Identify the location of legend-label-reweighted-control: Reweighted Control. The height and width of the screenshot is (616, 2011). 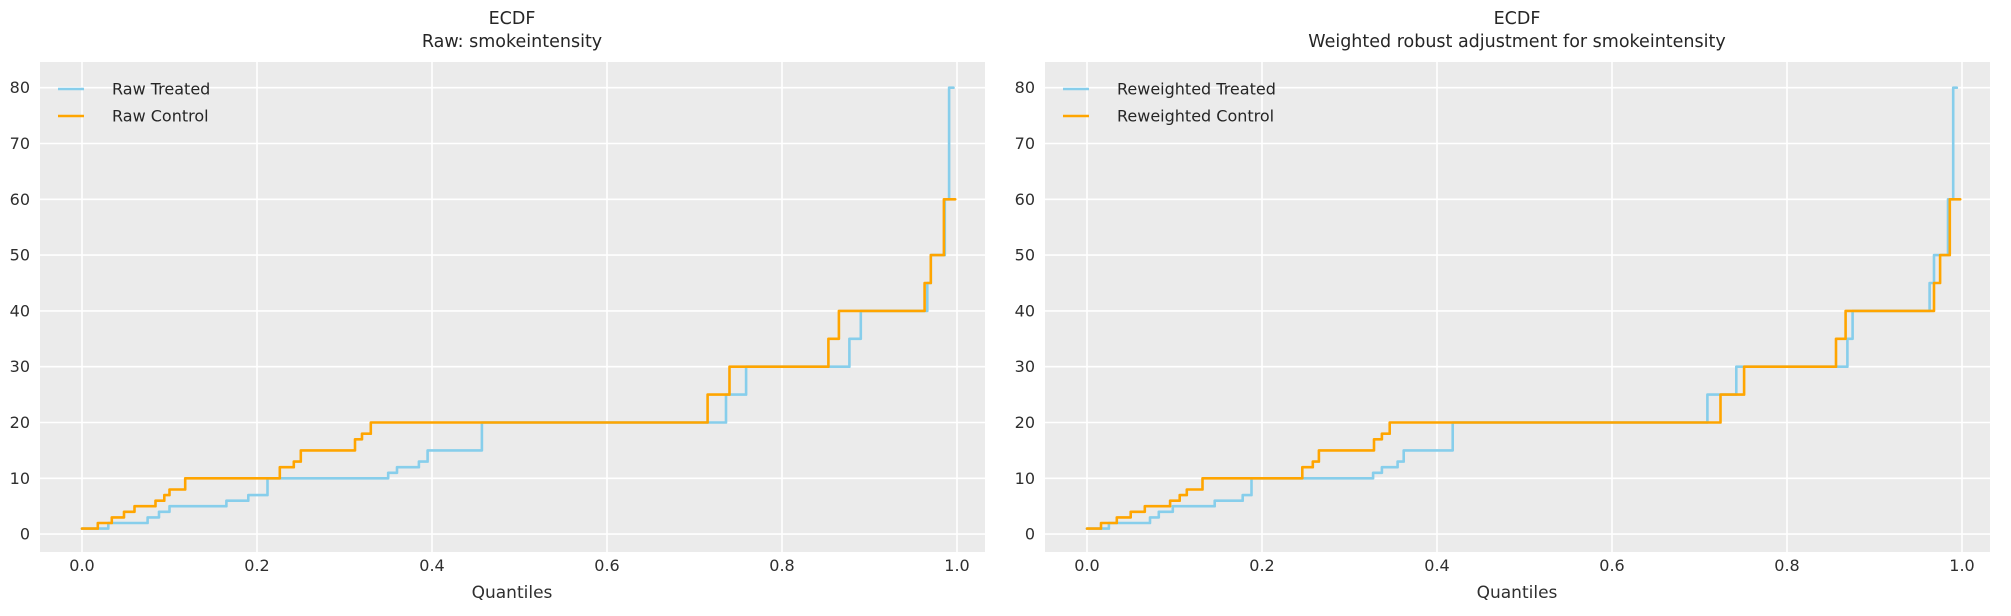
(1195, 116).